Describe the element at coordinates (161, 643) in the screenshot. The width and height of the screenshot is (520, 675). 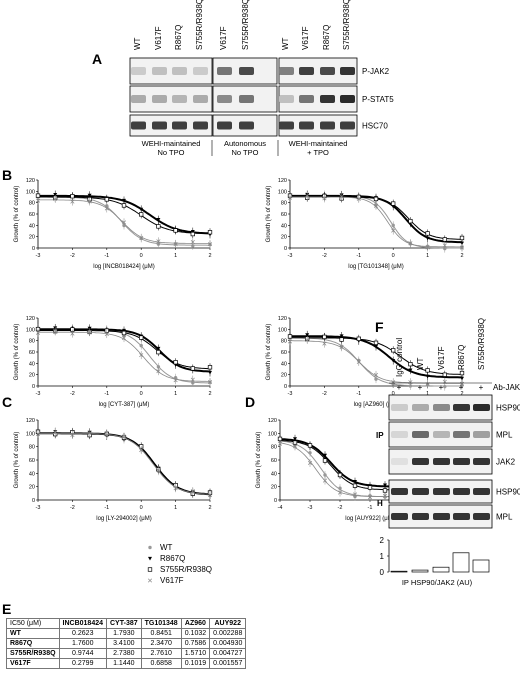
I see `ic50-cell: 2.3470` at that location.